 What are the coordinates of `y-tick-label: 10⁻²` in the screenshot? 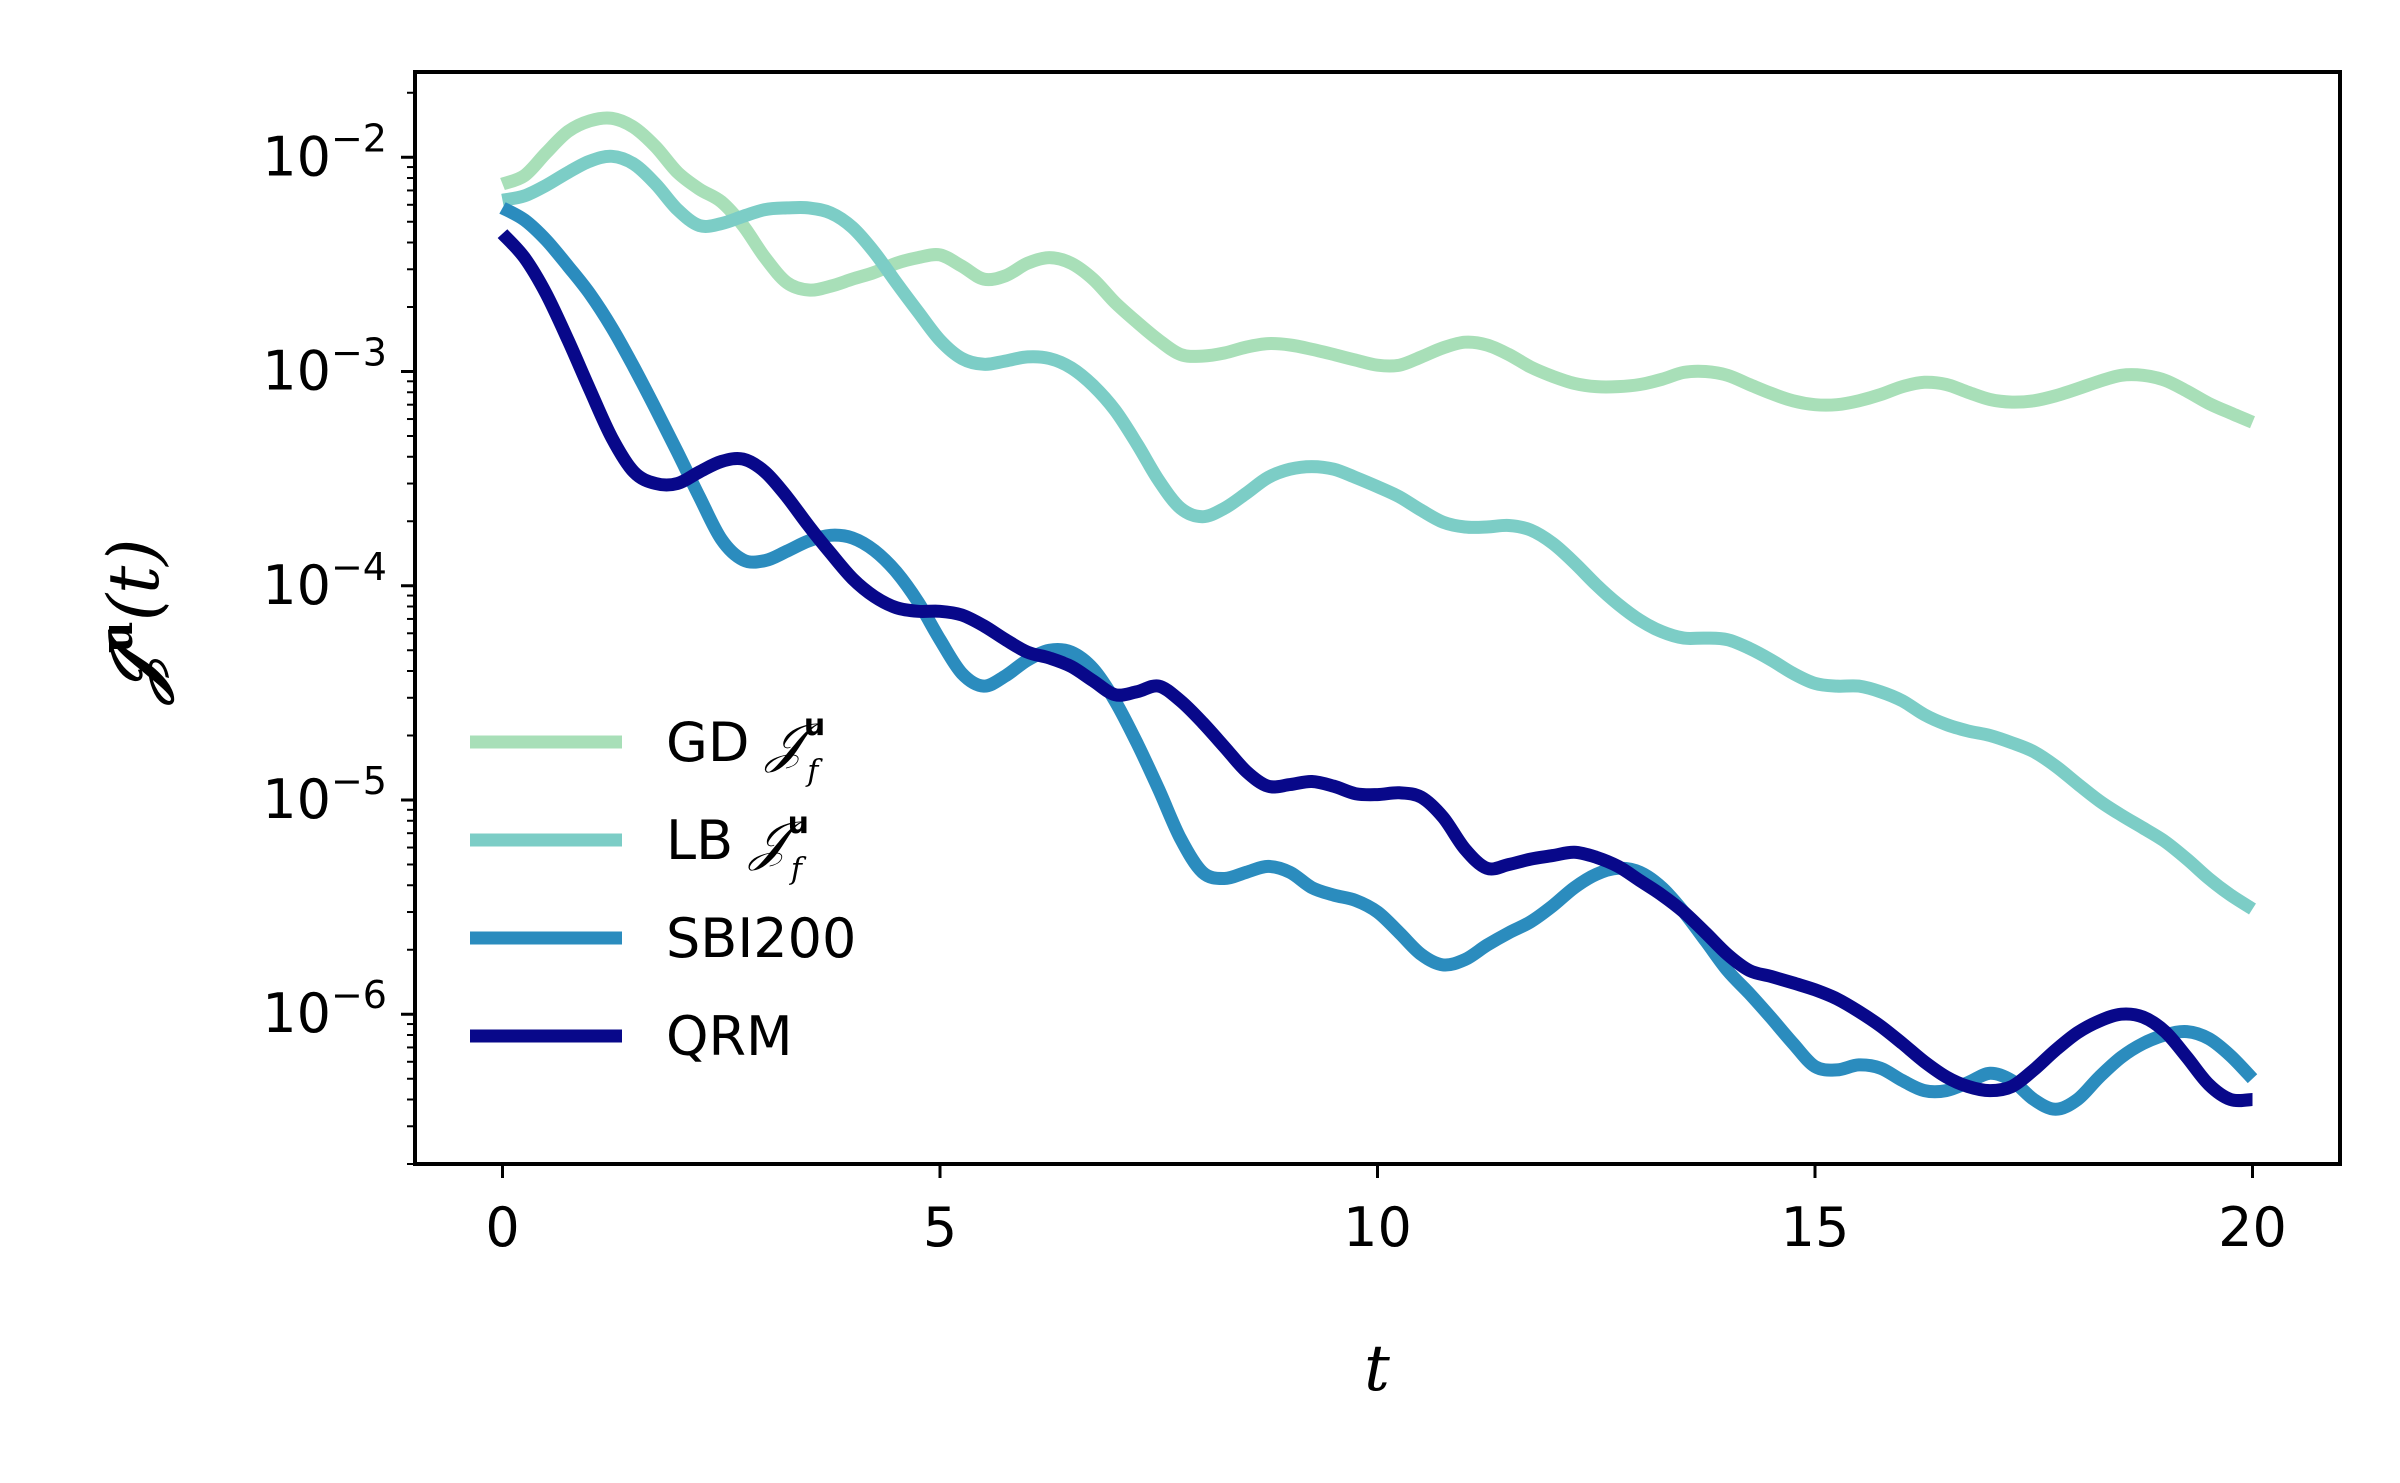 It's located at (324, 152).